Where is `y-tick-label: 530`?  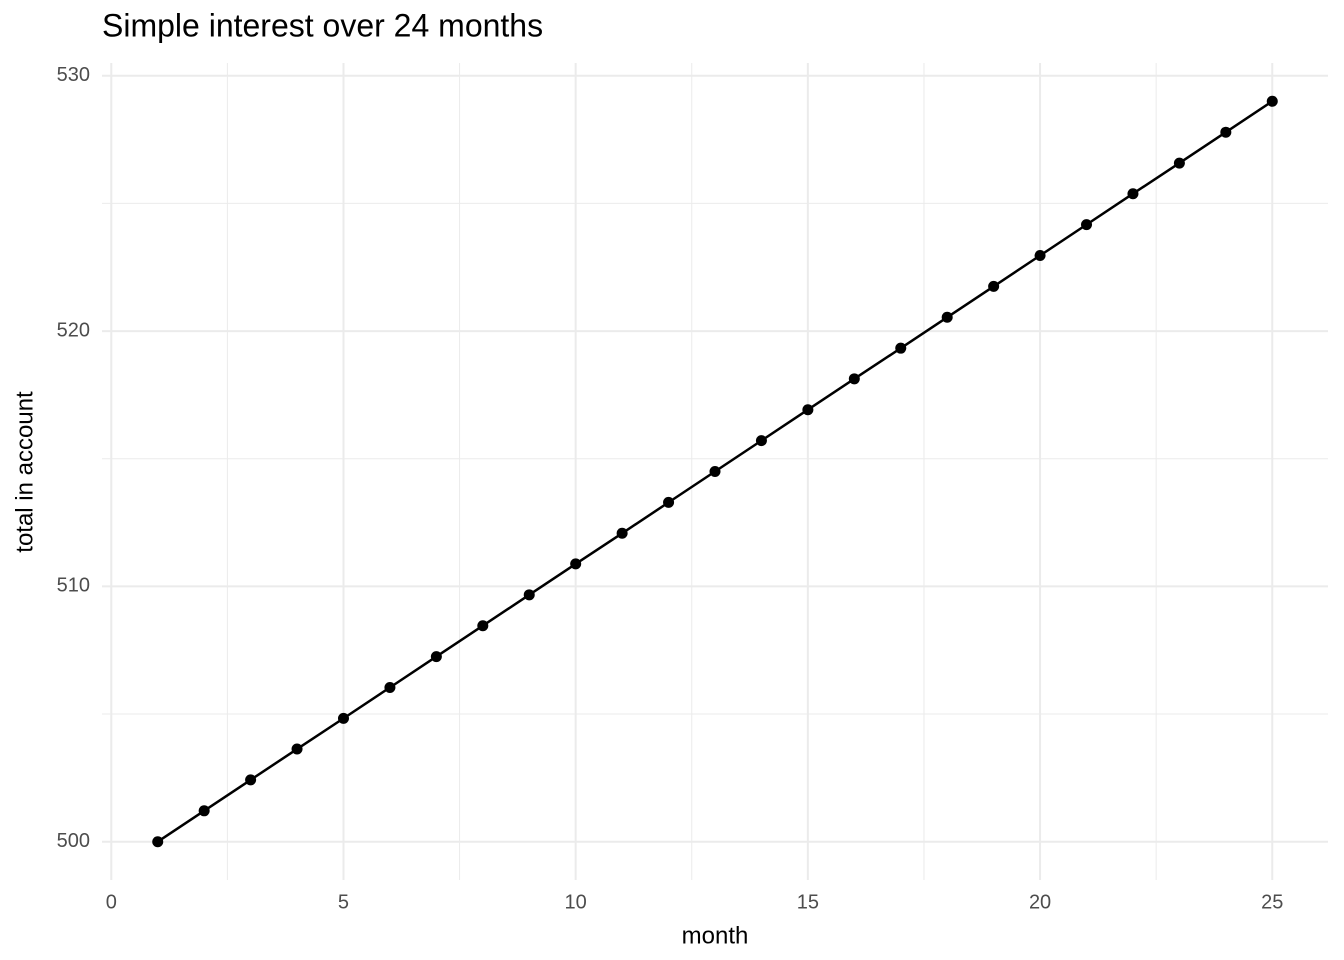 y-tick-label: 530 is located at coordinates (73, 75).